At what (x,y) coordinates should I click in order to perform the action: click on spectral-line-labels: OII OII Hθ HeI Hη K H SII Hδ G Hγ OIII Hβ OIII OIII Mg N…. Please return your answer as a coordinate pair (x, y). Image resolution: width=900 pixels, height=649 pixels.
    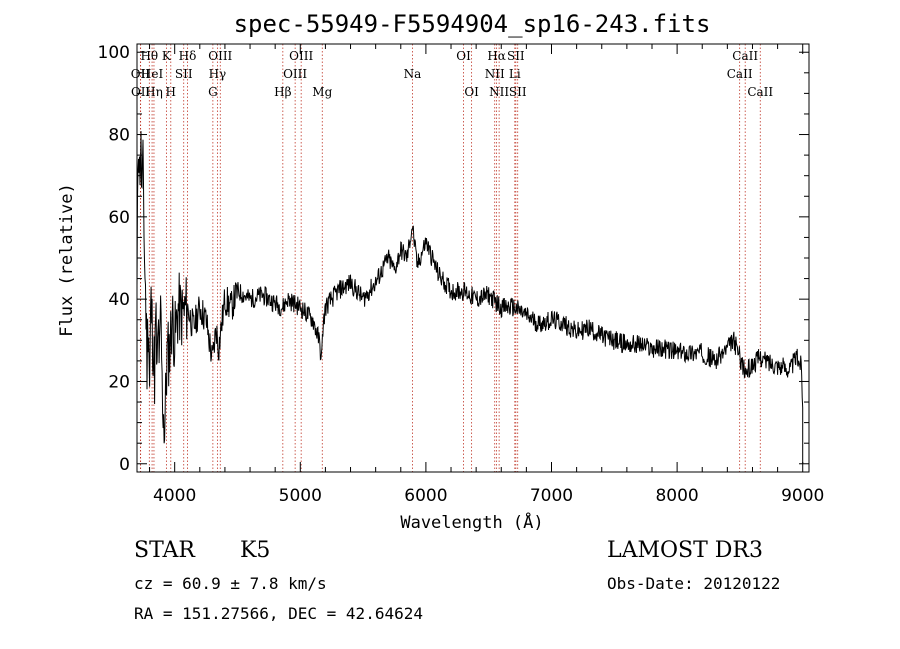
    Looking at the image, I should click on (452, 74).